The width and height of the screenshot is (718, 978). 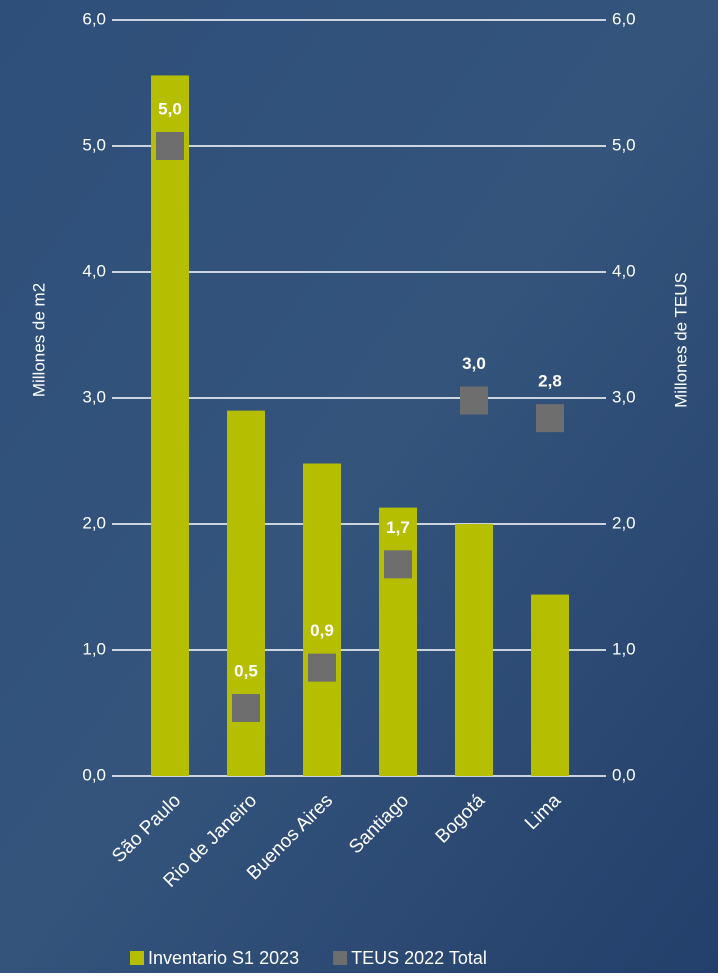 What do you see at coordinates (223, 958) in the screenshot?
I see `legend-label: Inventario S1 2023` at bounding box center [223, 958].